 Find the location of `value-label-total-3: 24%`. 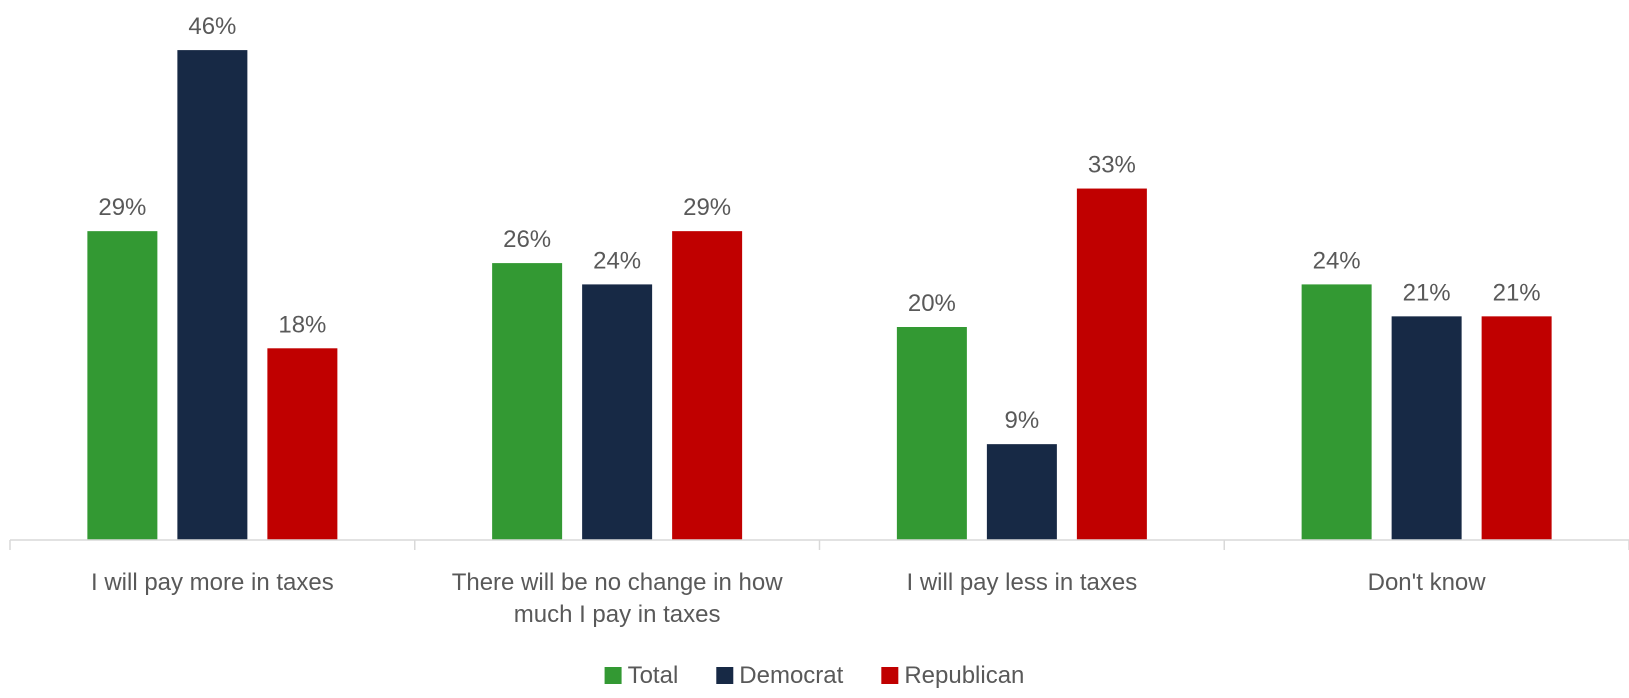

value-label-total-3: 24% is located at coordinates (1337, 260).